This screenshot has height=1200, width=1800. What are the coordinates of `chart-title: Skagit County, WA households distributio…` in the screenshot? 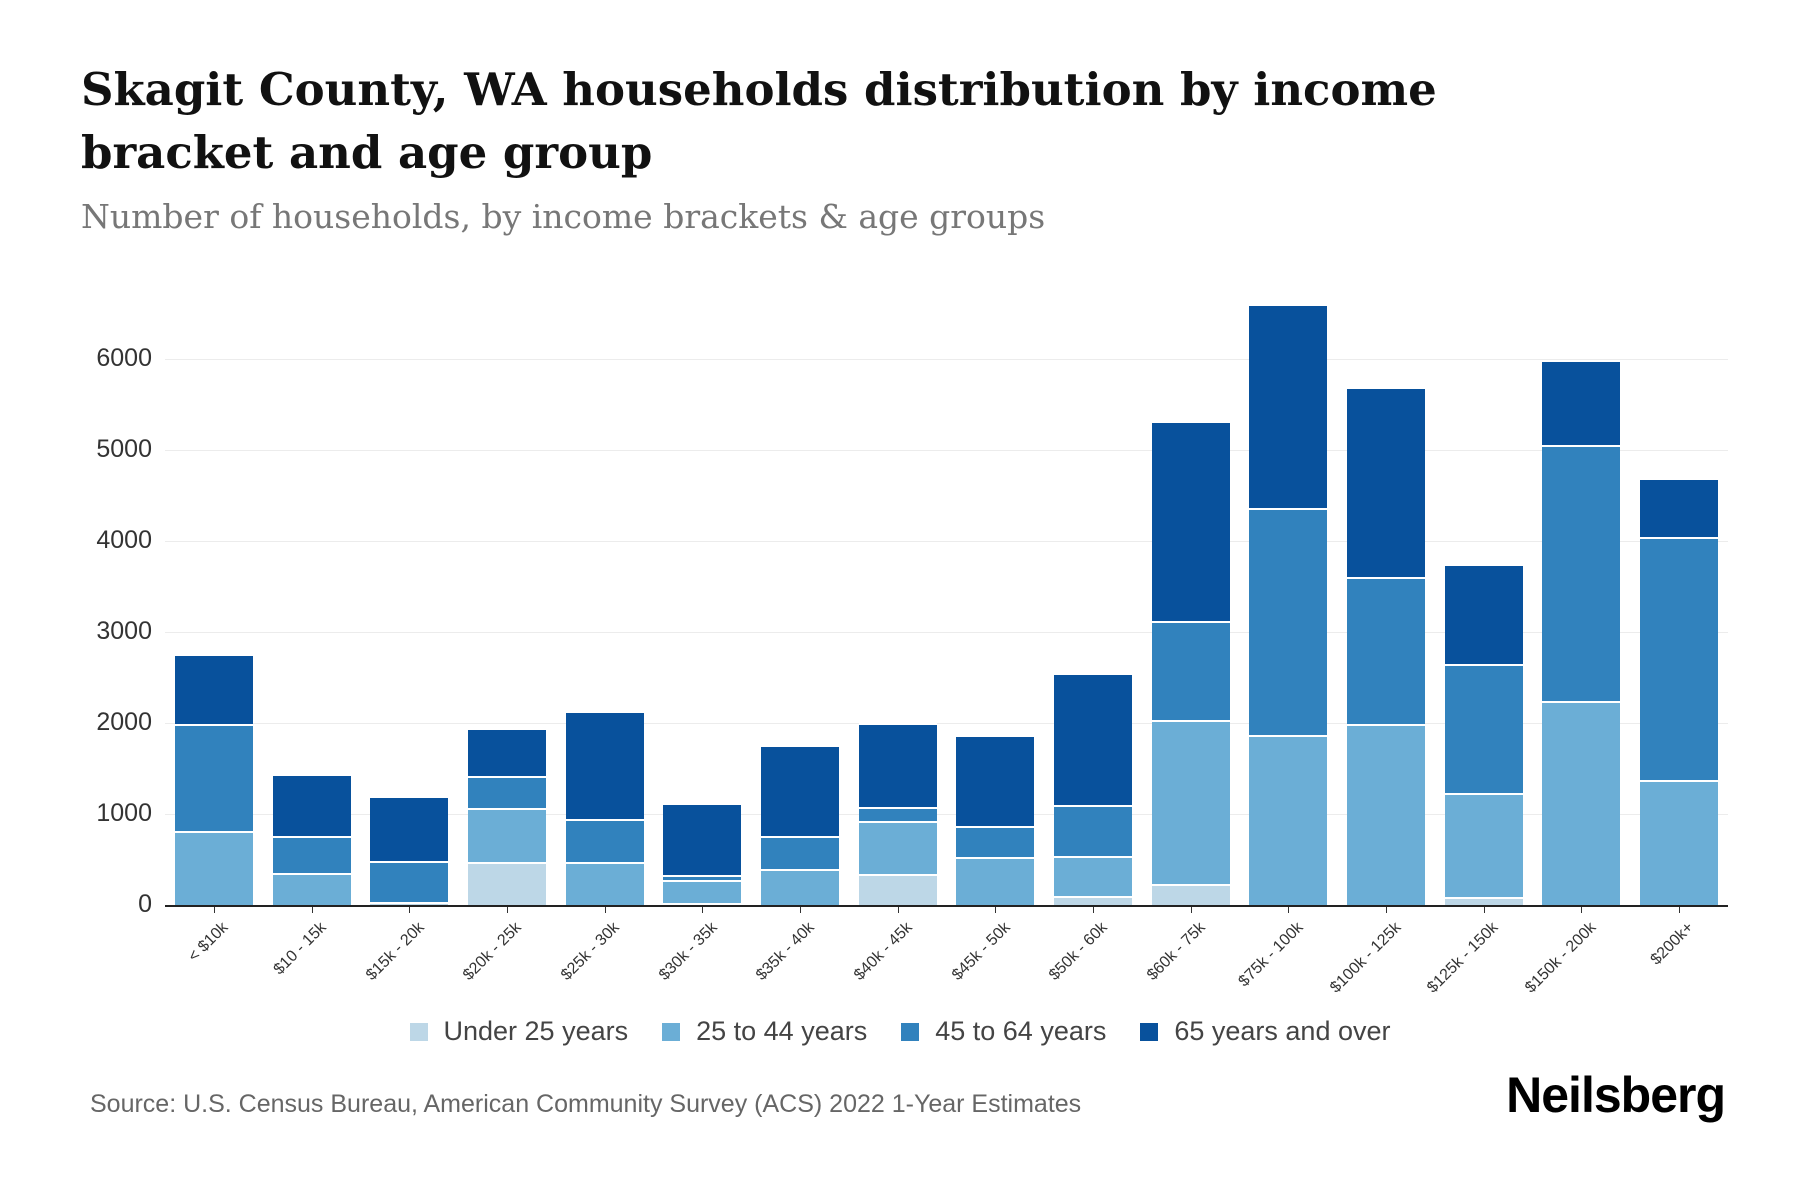 It's located at (759, 121).